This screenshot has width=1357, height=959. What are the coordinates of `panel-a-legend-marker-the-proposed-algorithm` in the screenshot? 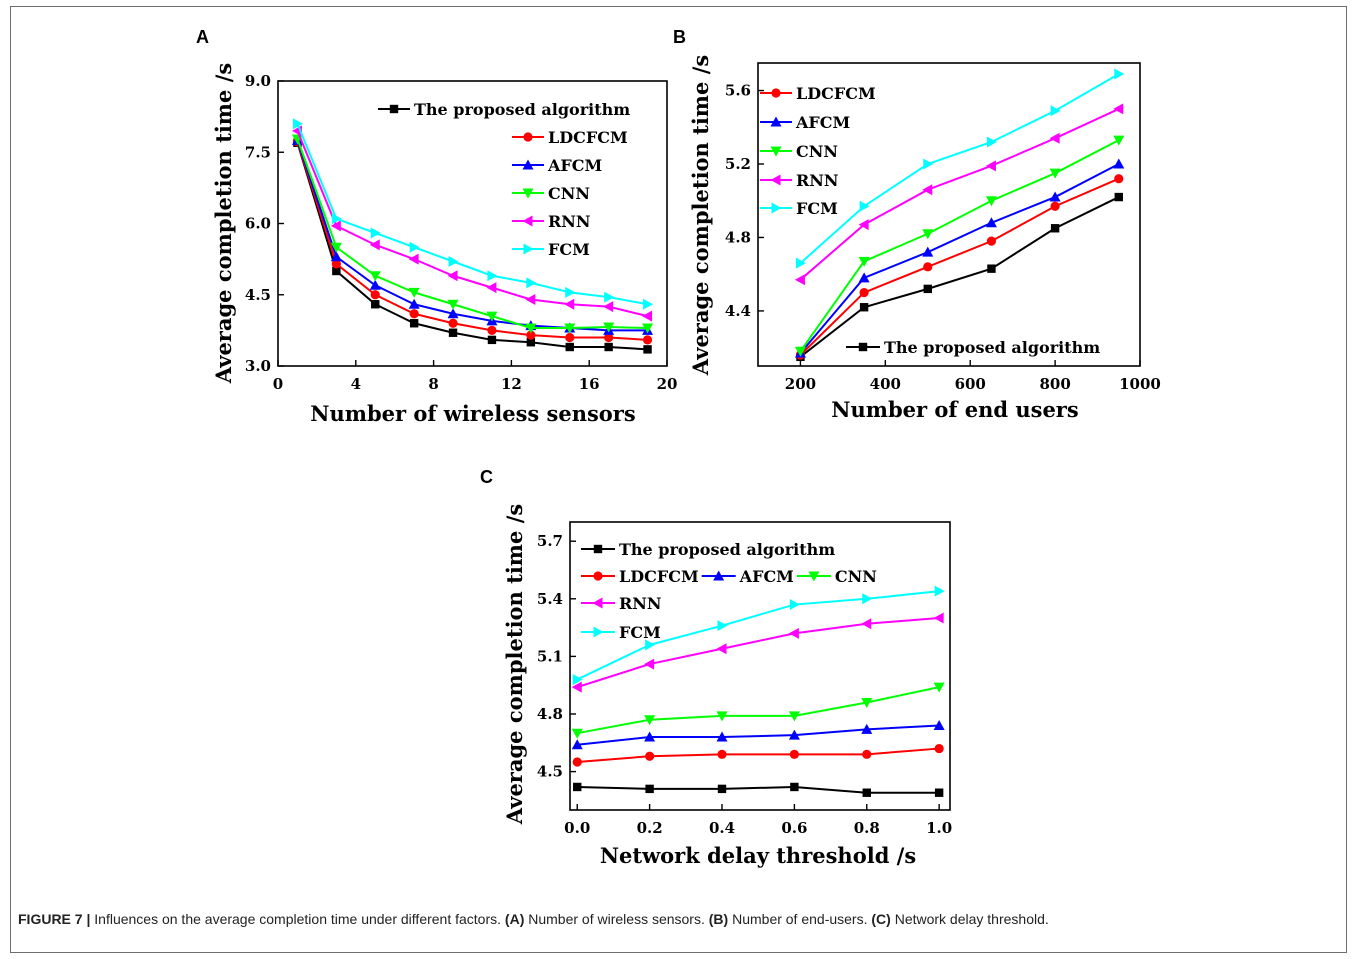 It's located at (394, 109).